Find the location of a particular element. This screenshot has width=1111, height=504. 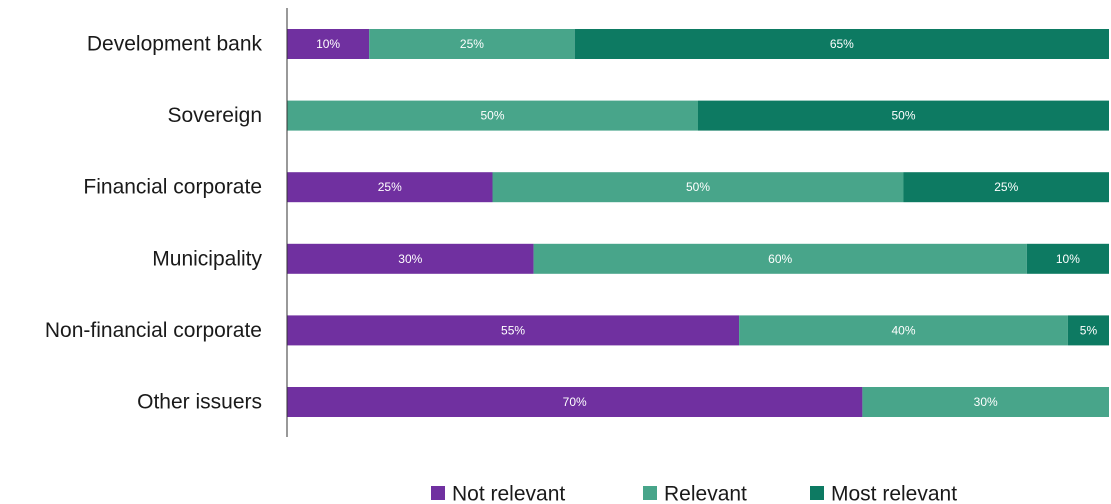

data-label-relevant-development-bank: 25% is located at coordinates (472, 44).